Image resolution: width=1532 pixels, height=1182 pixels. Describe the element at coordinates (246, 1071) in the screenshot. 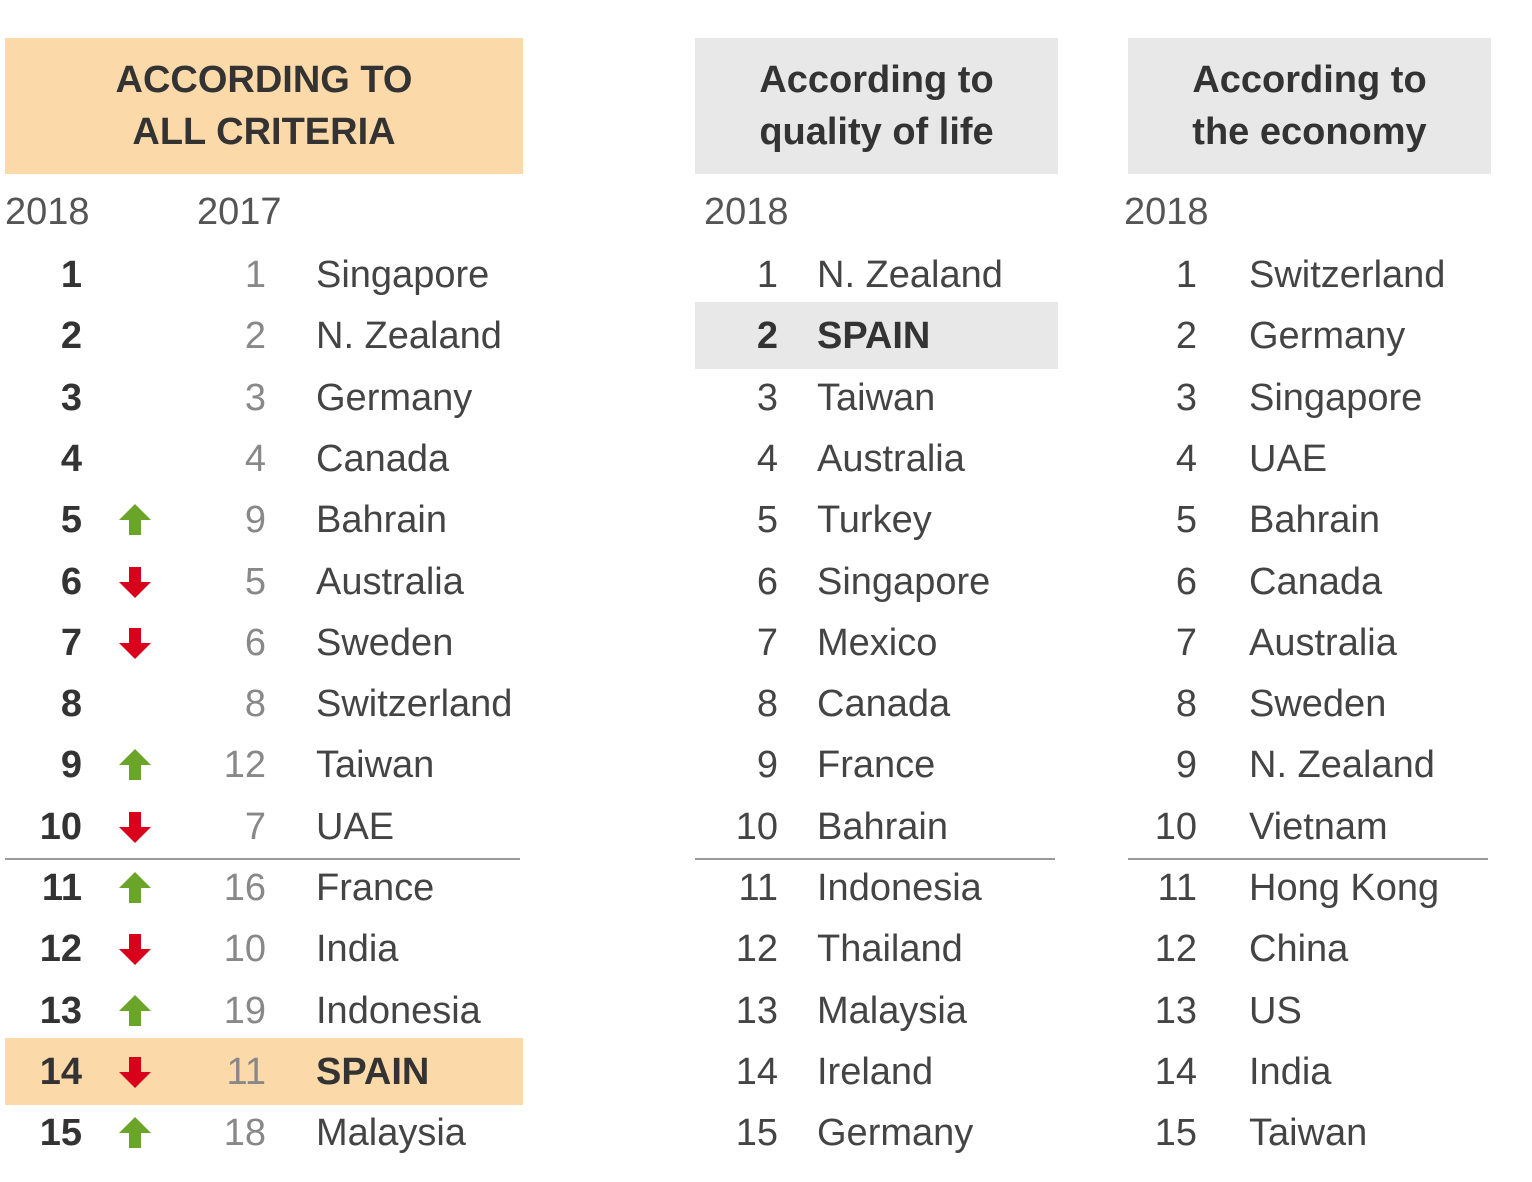

I see `previous-rank: 11` at that location.